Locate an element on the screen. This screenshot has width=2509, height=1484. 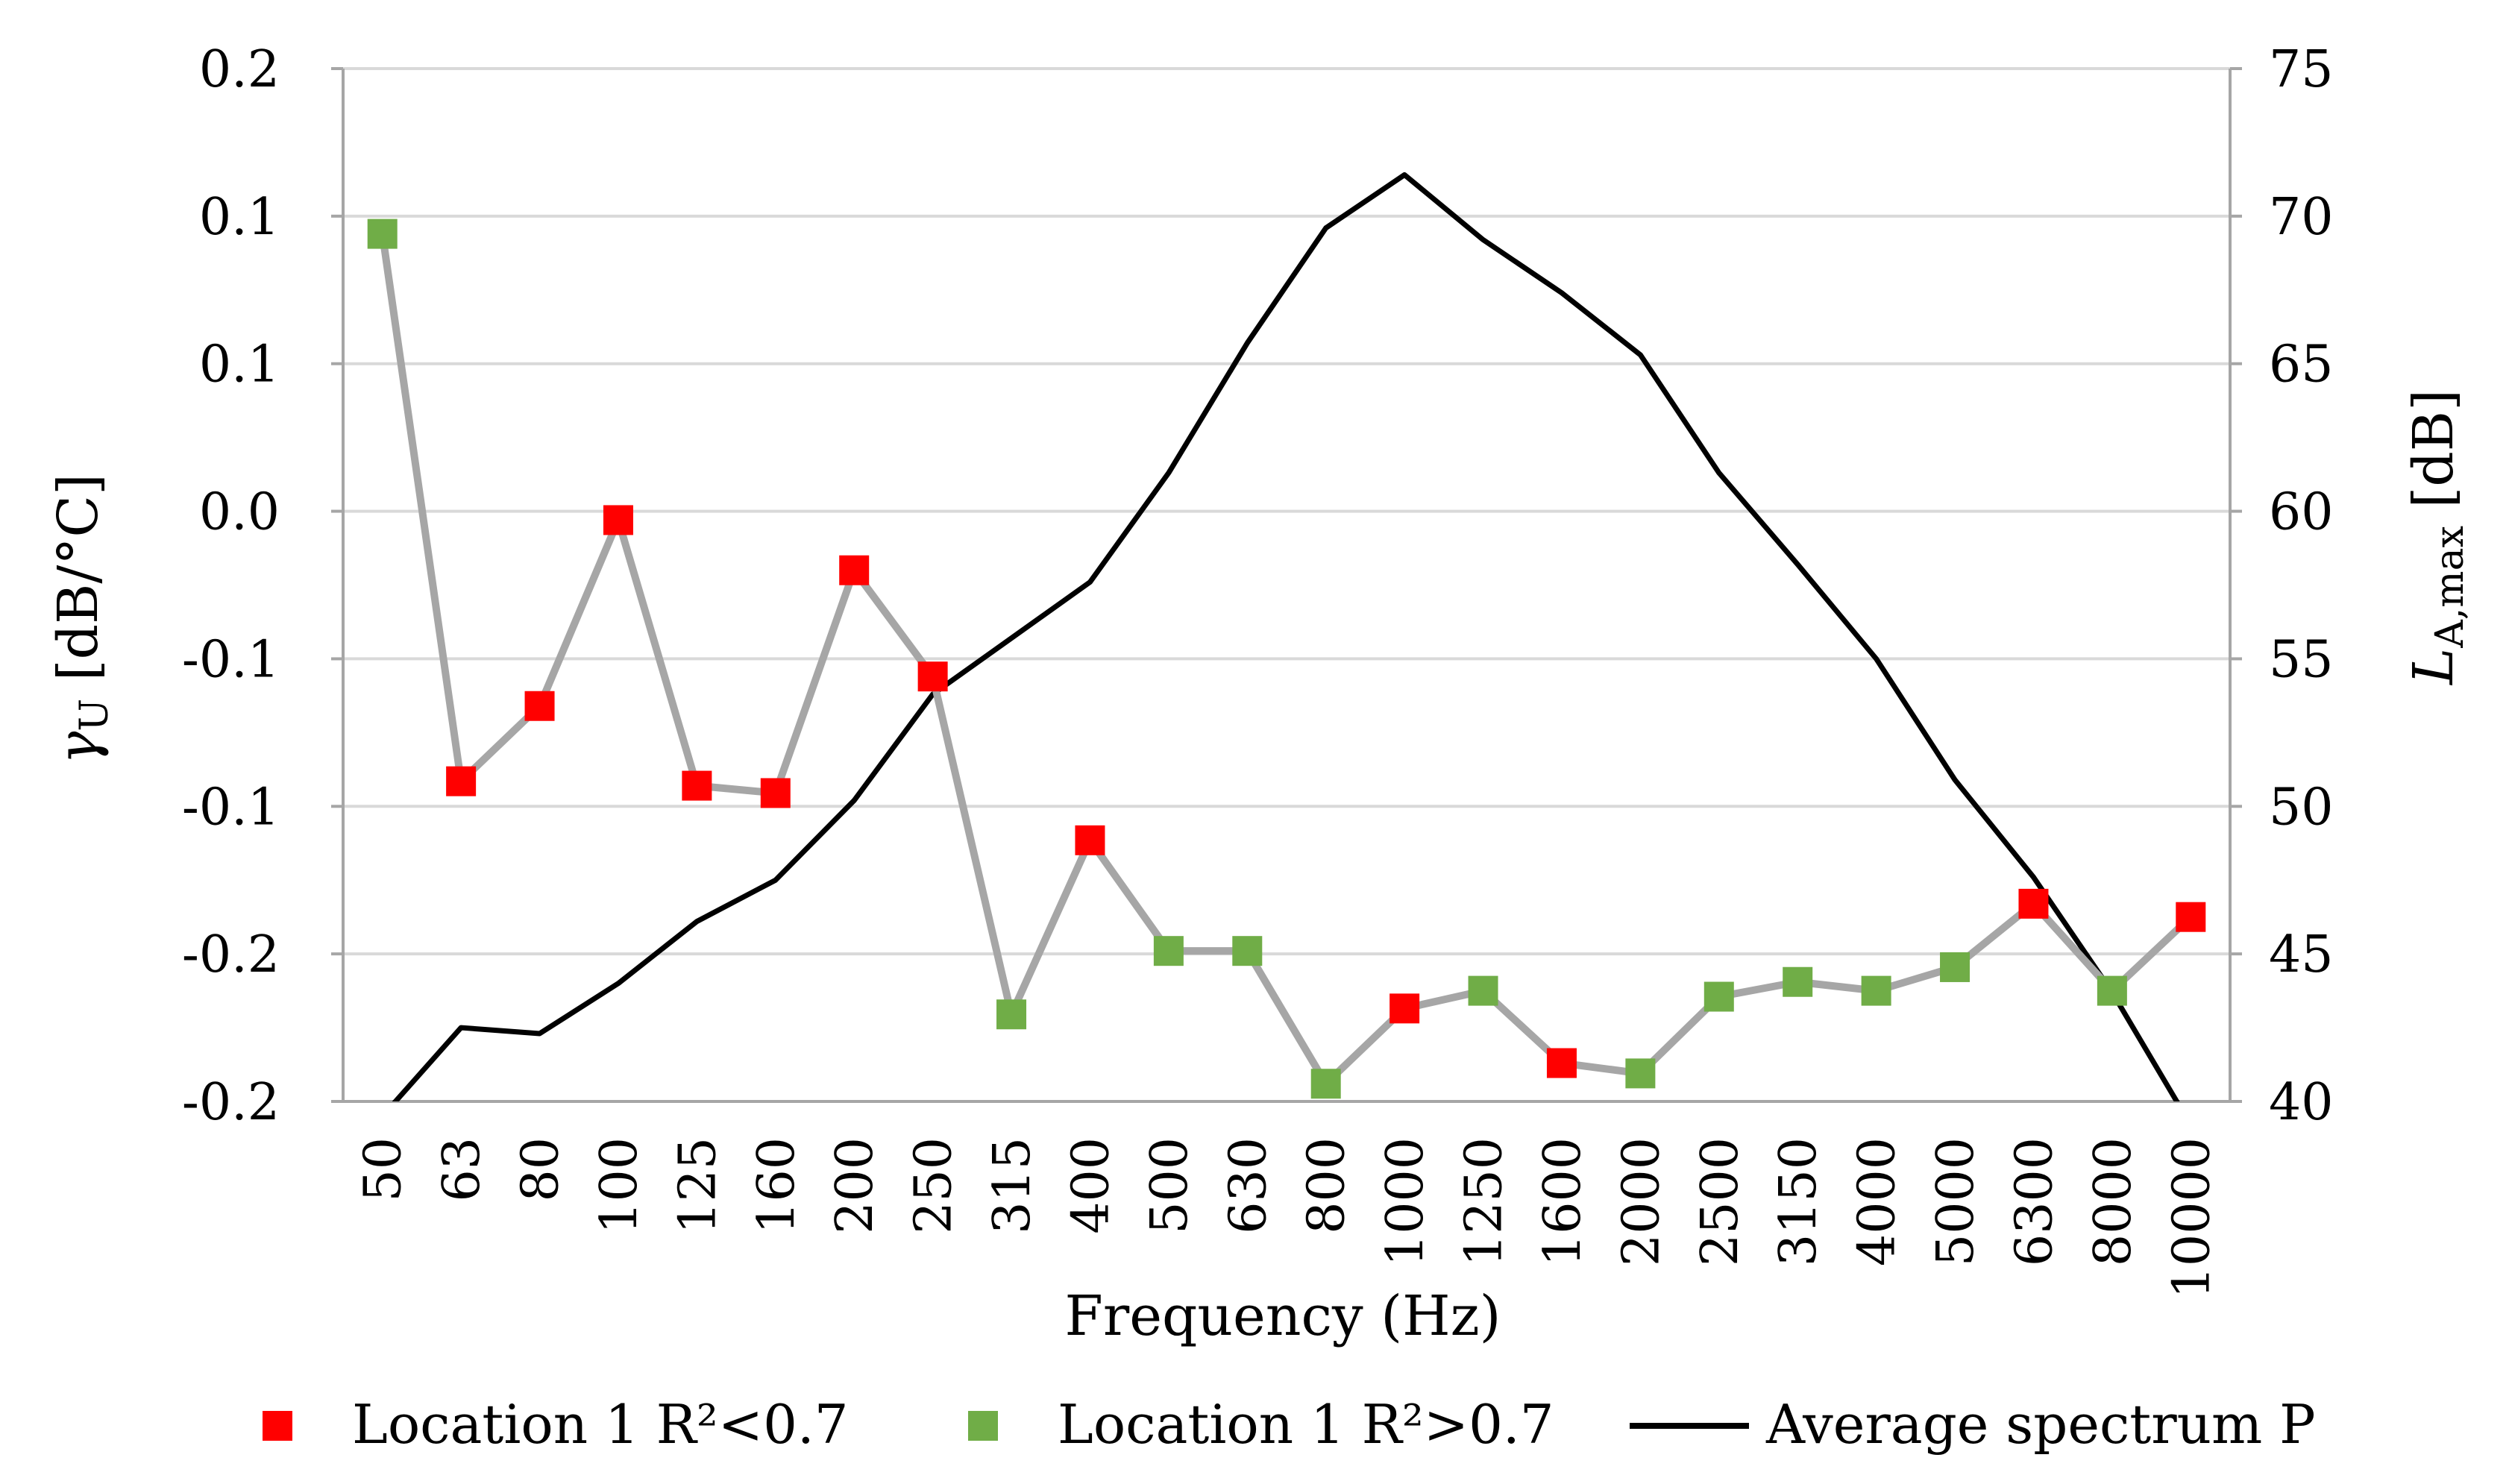
left-tick-label-6: 0.1 is located at coordinates (239, 217).